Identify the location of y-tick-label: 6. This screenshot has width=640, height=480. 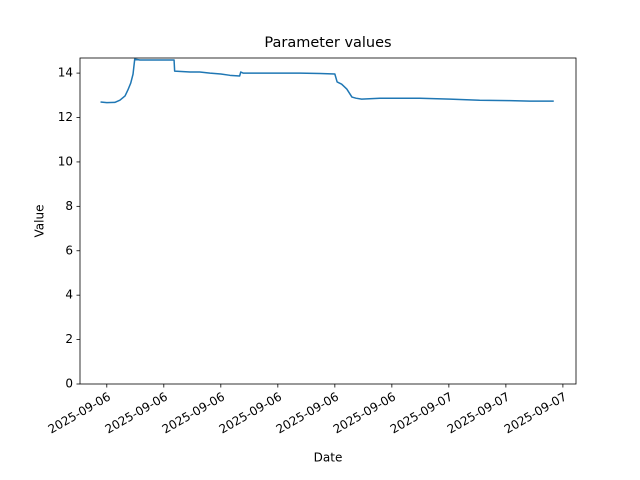
(69, 250).